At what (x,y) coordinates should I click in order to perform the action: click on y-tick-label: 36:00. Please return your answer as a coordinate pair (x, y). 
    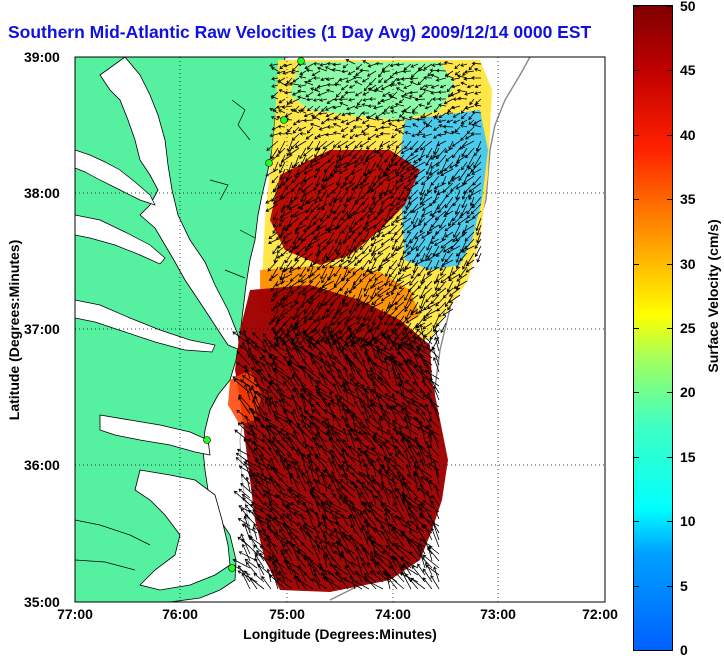
    Looking at the image, I should click on (42, 465).